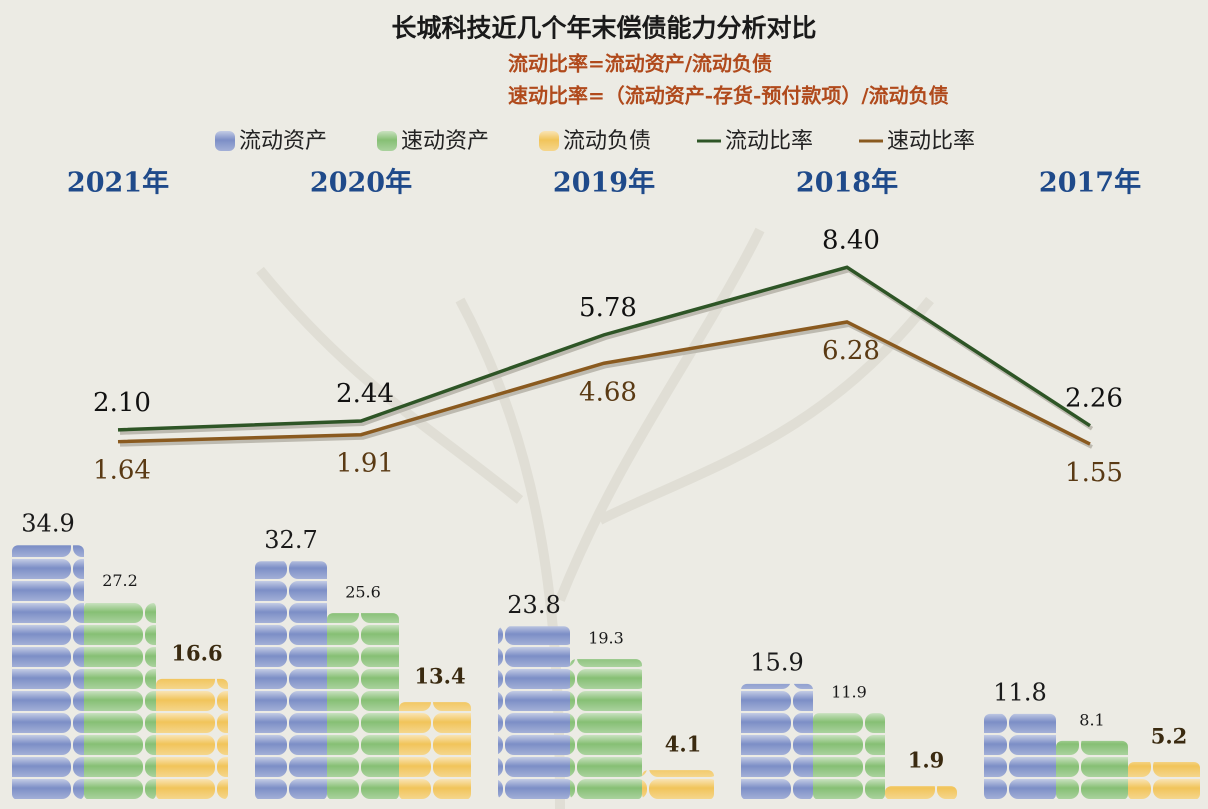 This screenshot has height=809, width=1208. I want to click on legend-label: 流动比率, so click(769, 141).